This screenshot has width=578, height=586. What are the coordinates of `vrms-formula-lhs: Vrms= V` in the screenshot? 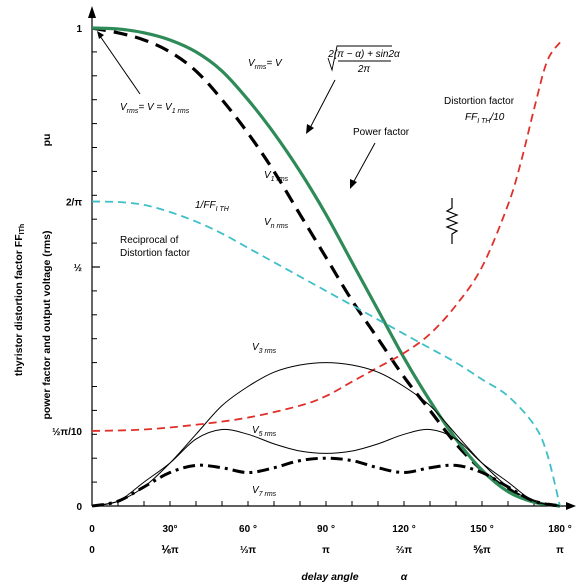 It's located at (265, 64).